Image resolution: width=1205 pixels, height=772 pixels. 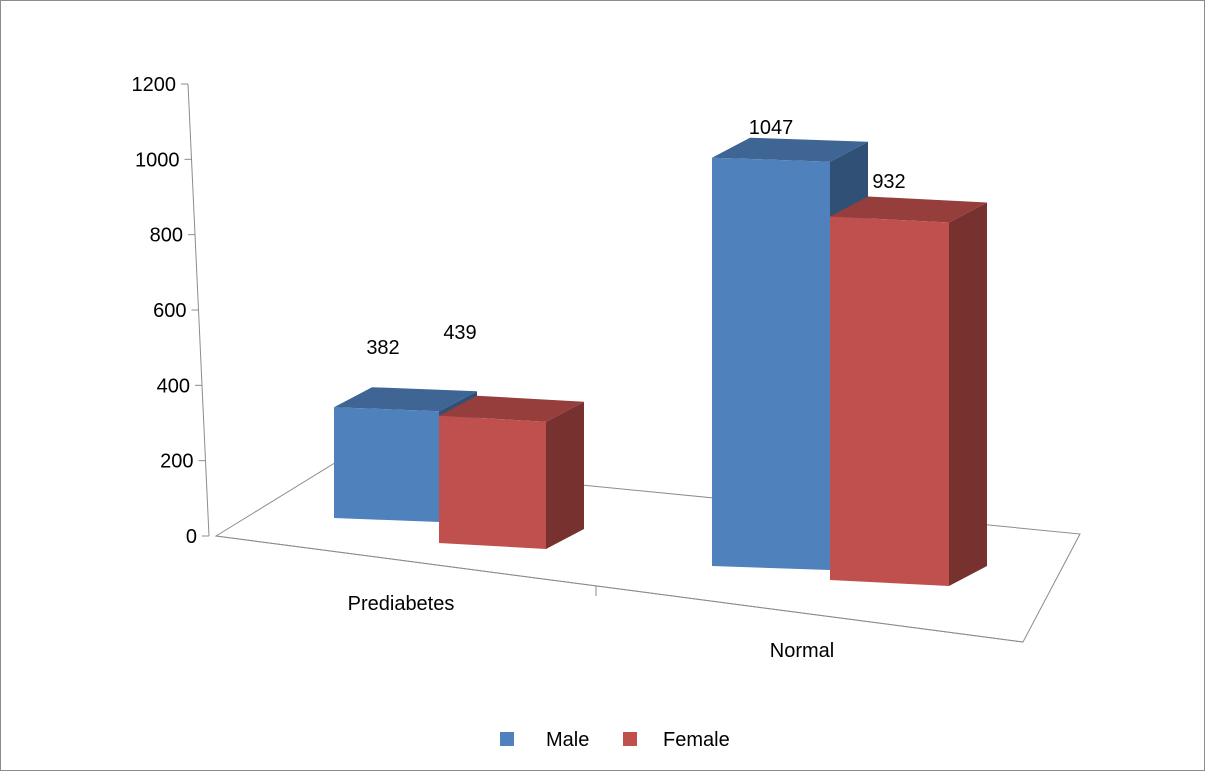 What do you see at coordinates (619, 589) in the screenshot?
I see `x-axis-line` at bounding box center [619, 589].